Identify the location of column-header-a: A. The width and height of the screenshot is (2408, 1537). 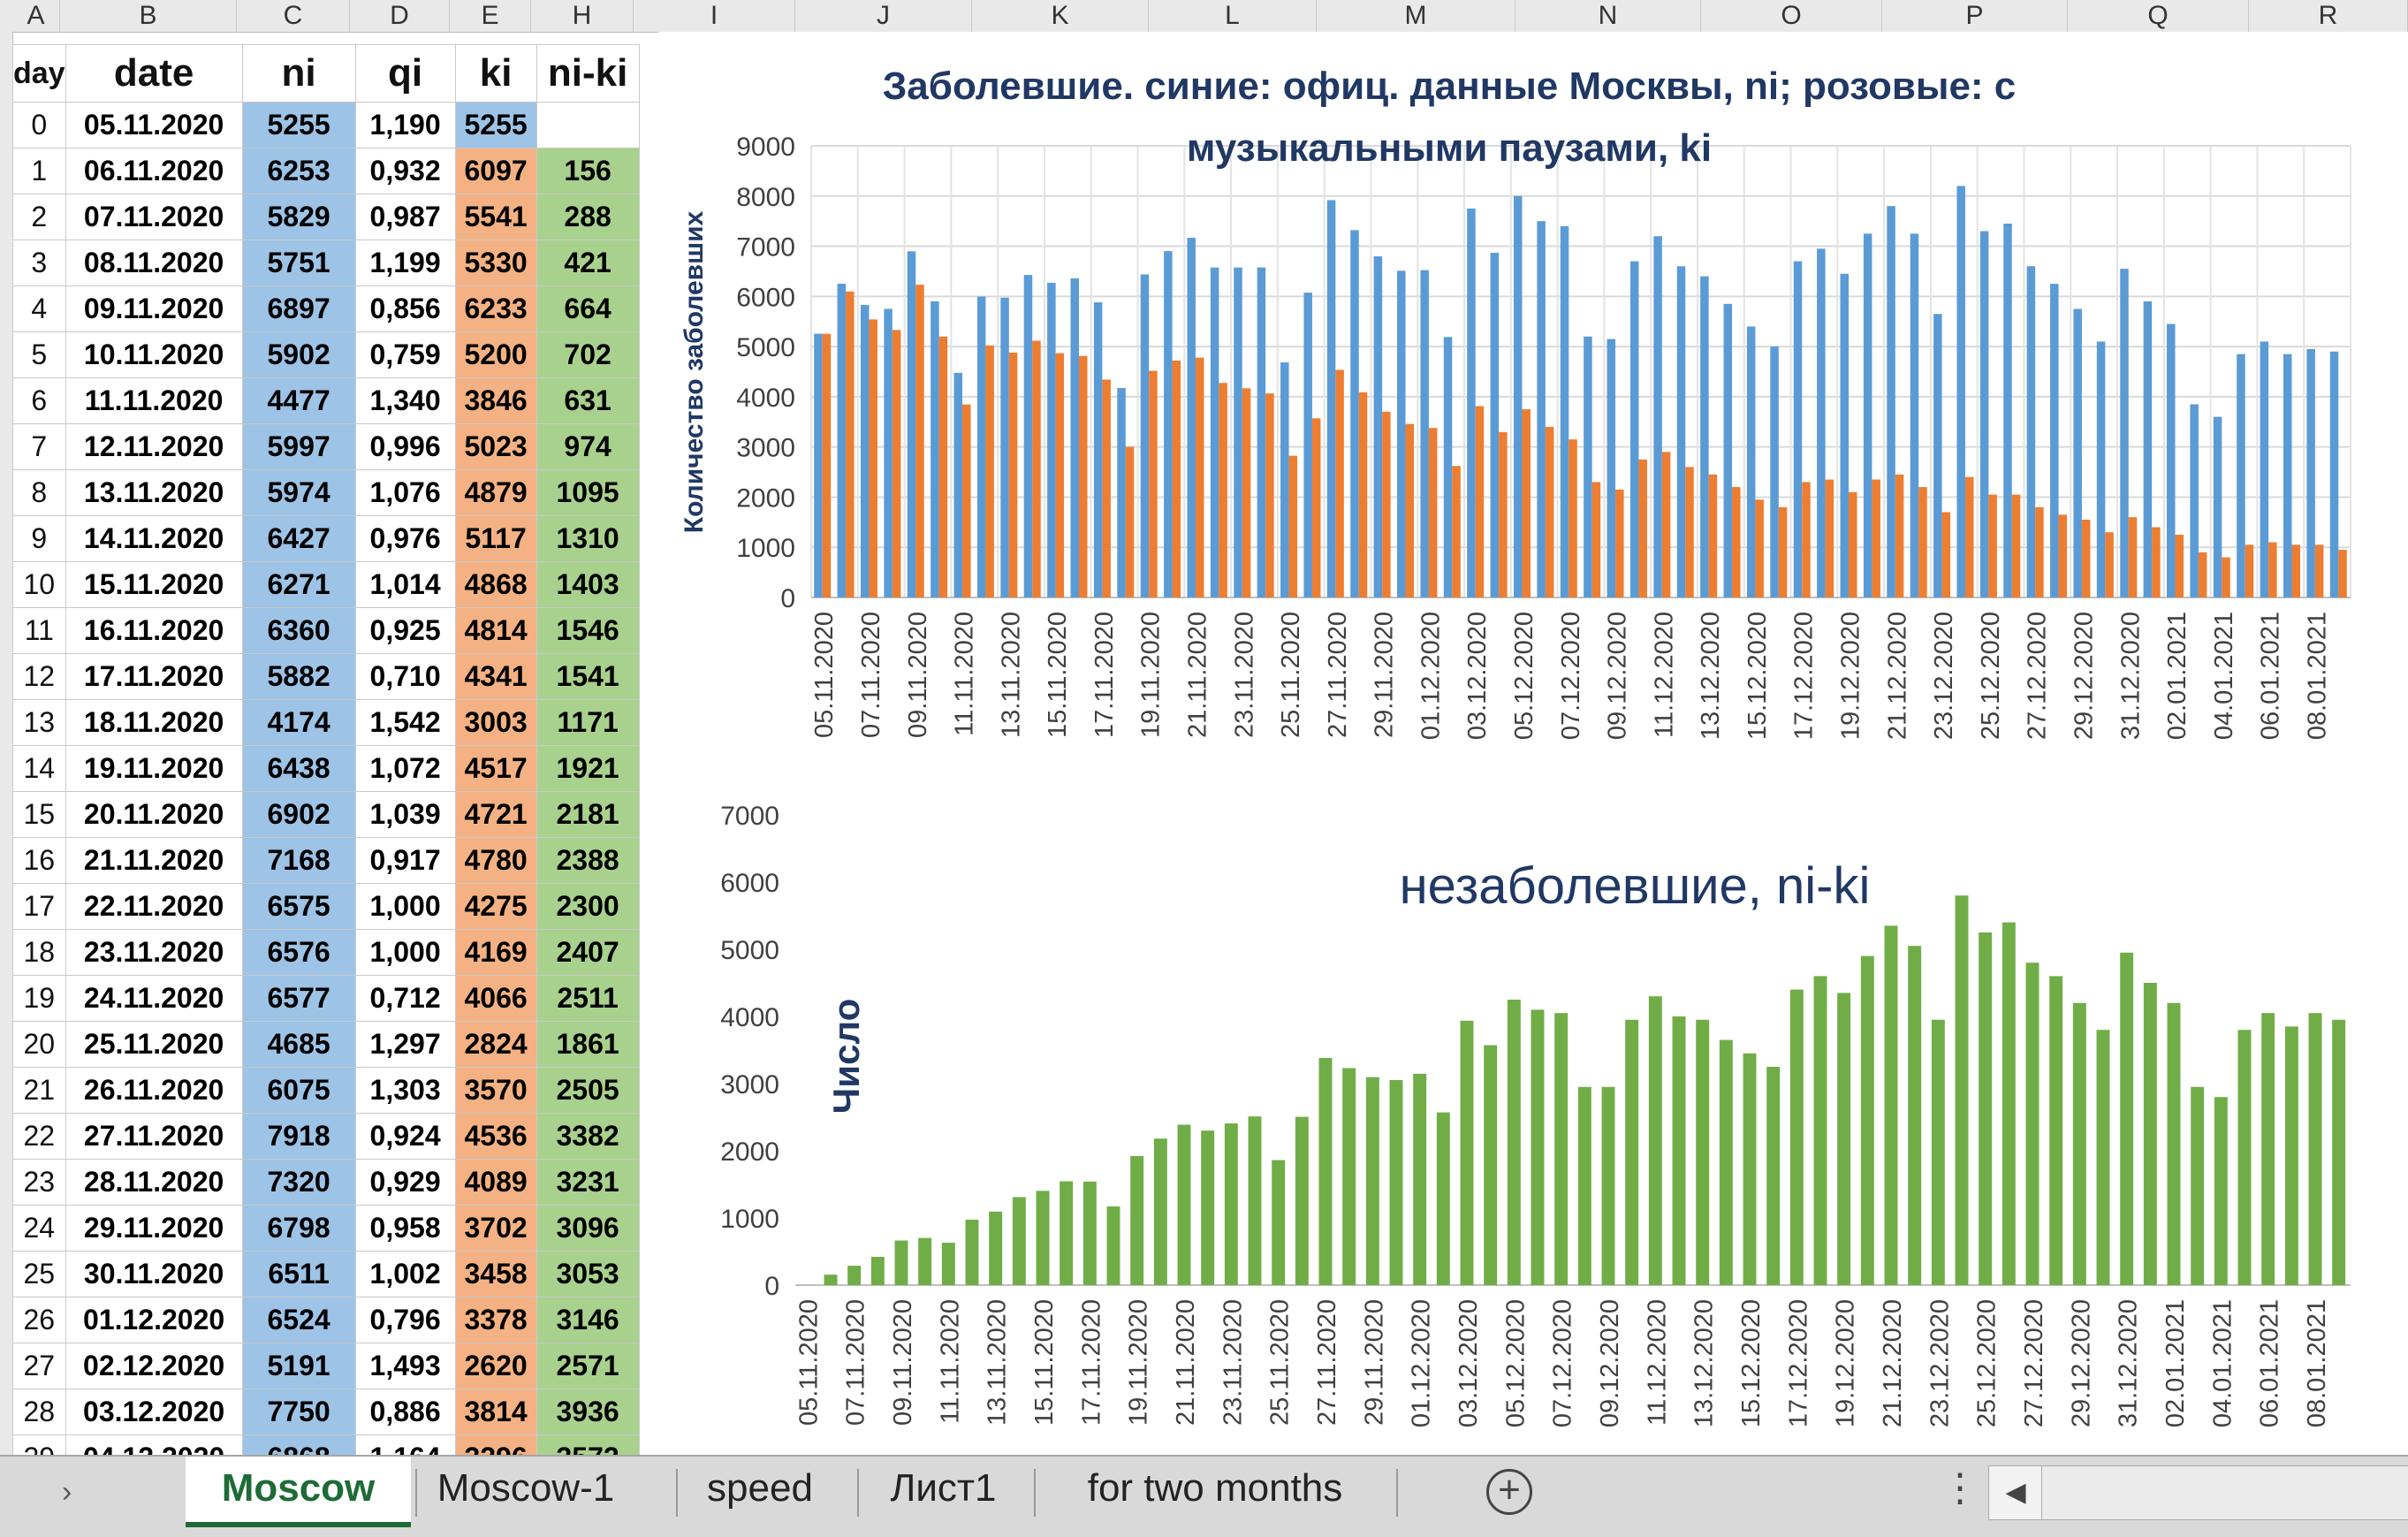
(36, 16).